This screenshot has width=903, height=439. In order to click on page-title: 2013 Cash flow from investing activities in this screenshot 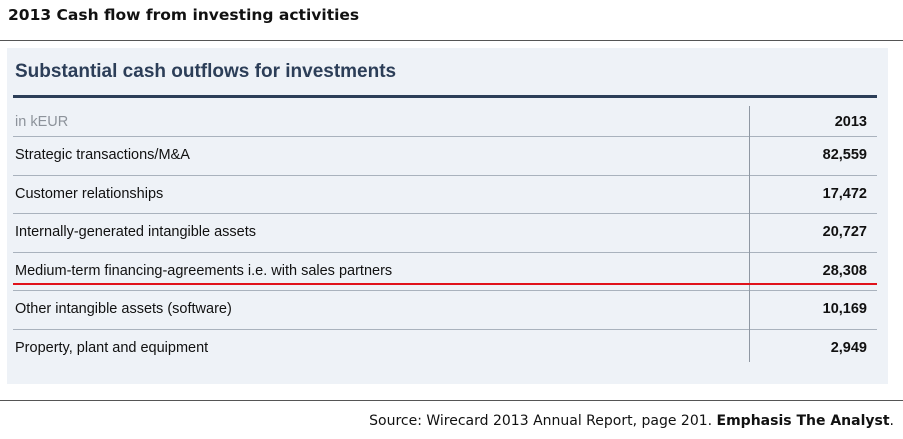, I will do `click(184, 15)`.